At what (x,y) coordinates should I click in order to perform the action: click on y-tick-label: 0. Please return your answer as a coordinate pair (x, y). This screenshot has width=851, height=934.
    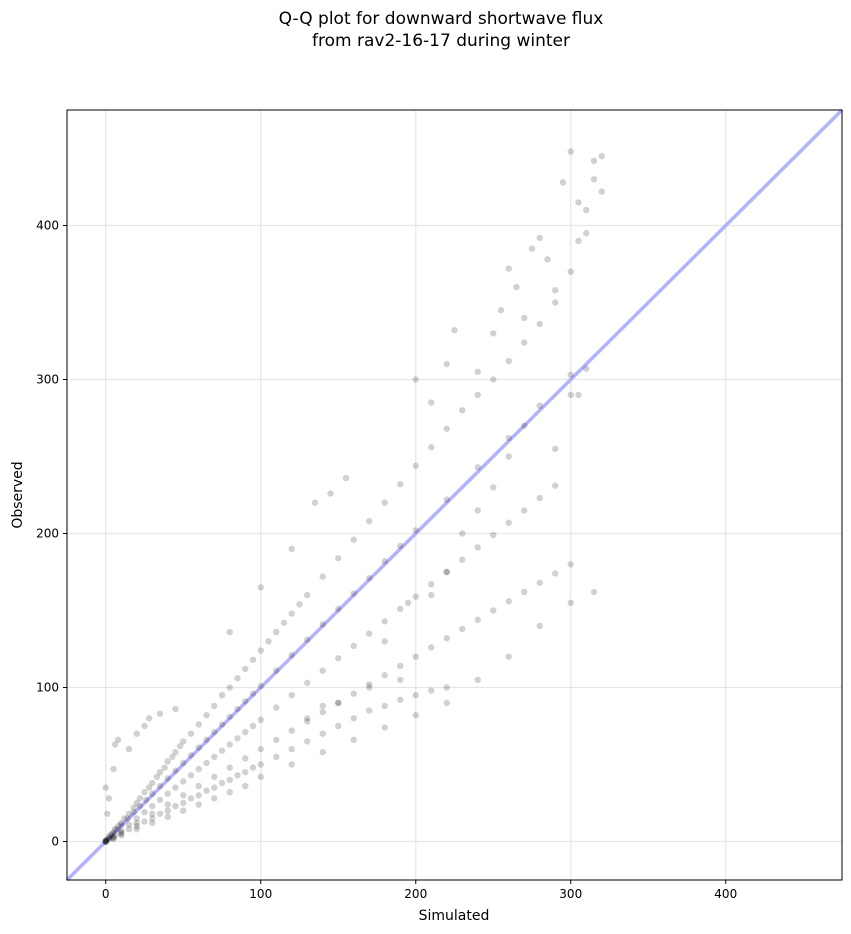
    Looking at the image, I should click on (55, 842).